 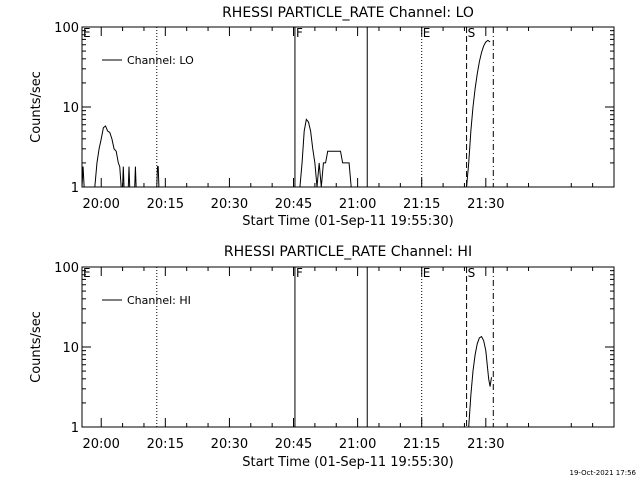 What do you see at coordinates (480, 381) in the screenshot?
I see `series-line` at bounding box center [480, 381].